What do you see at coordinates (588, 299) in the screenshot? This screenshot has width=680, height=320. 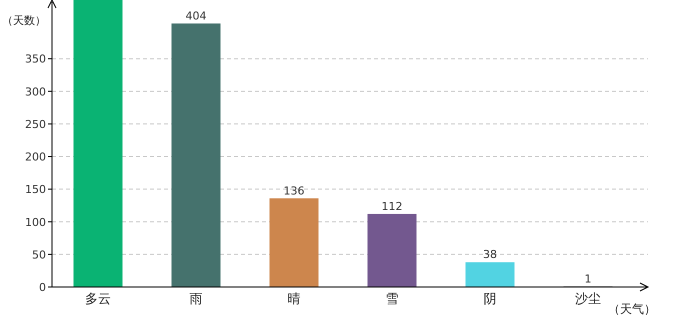 I see `x-tick-label: 沙尘` at bounding box center [588, 299].